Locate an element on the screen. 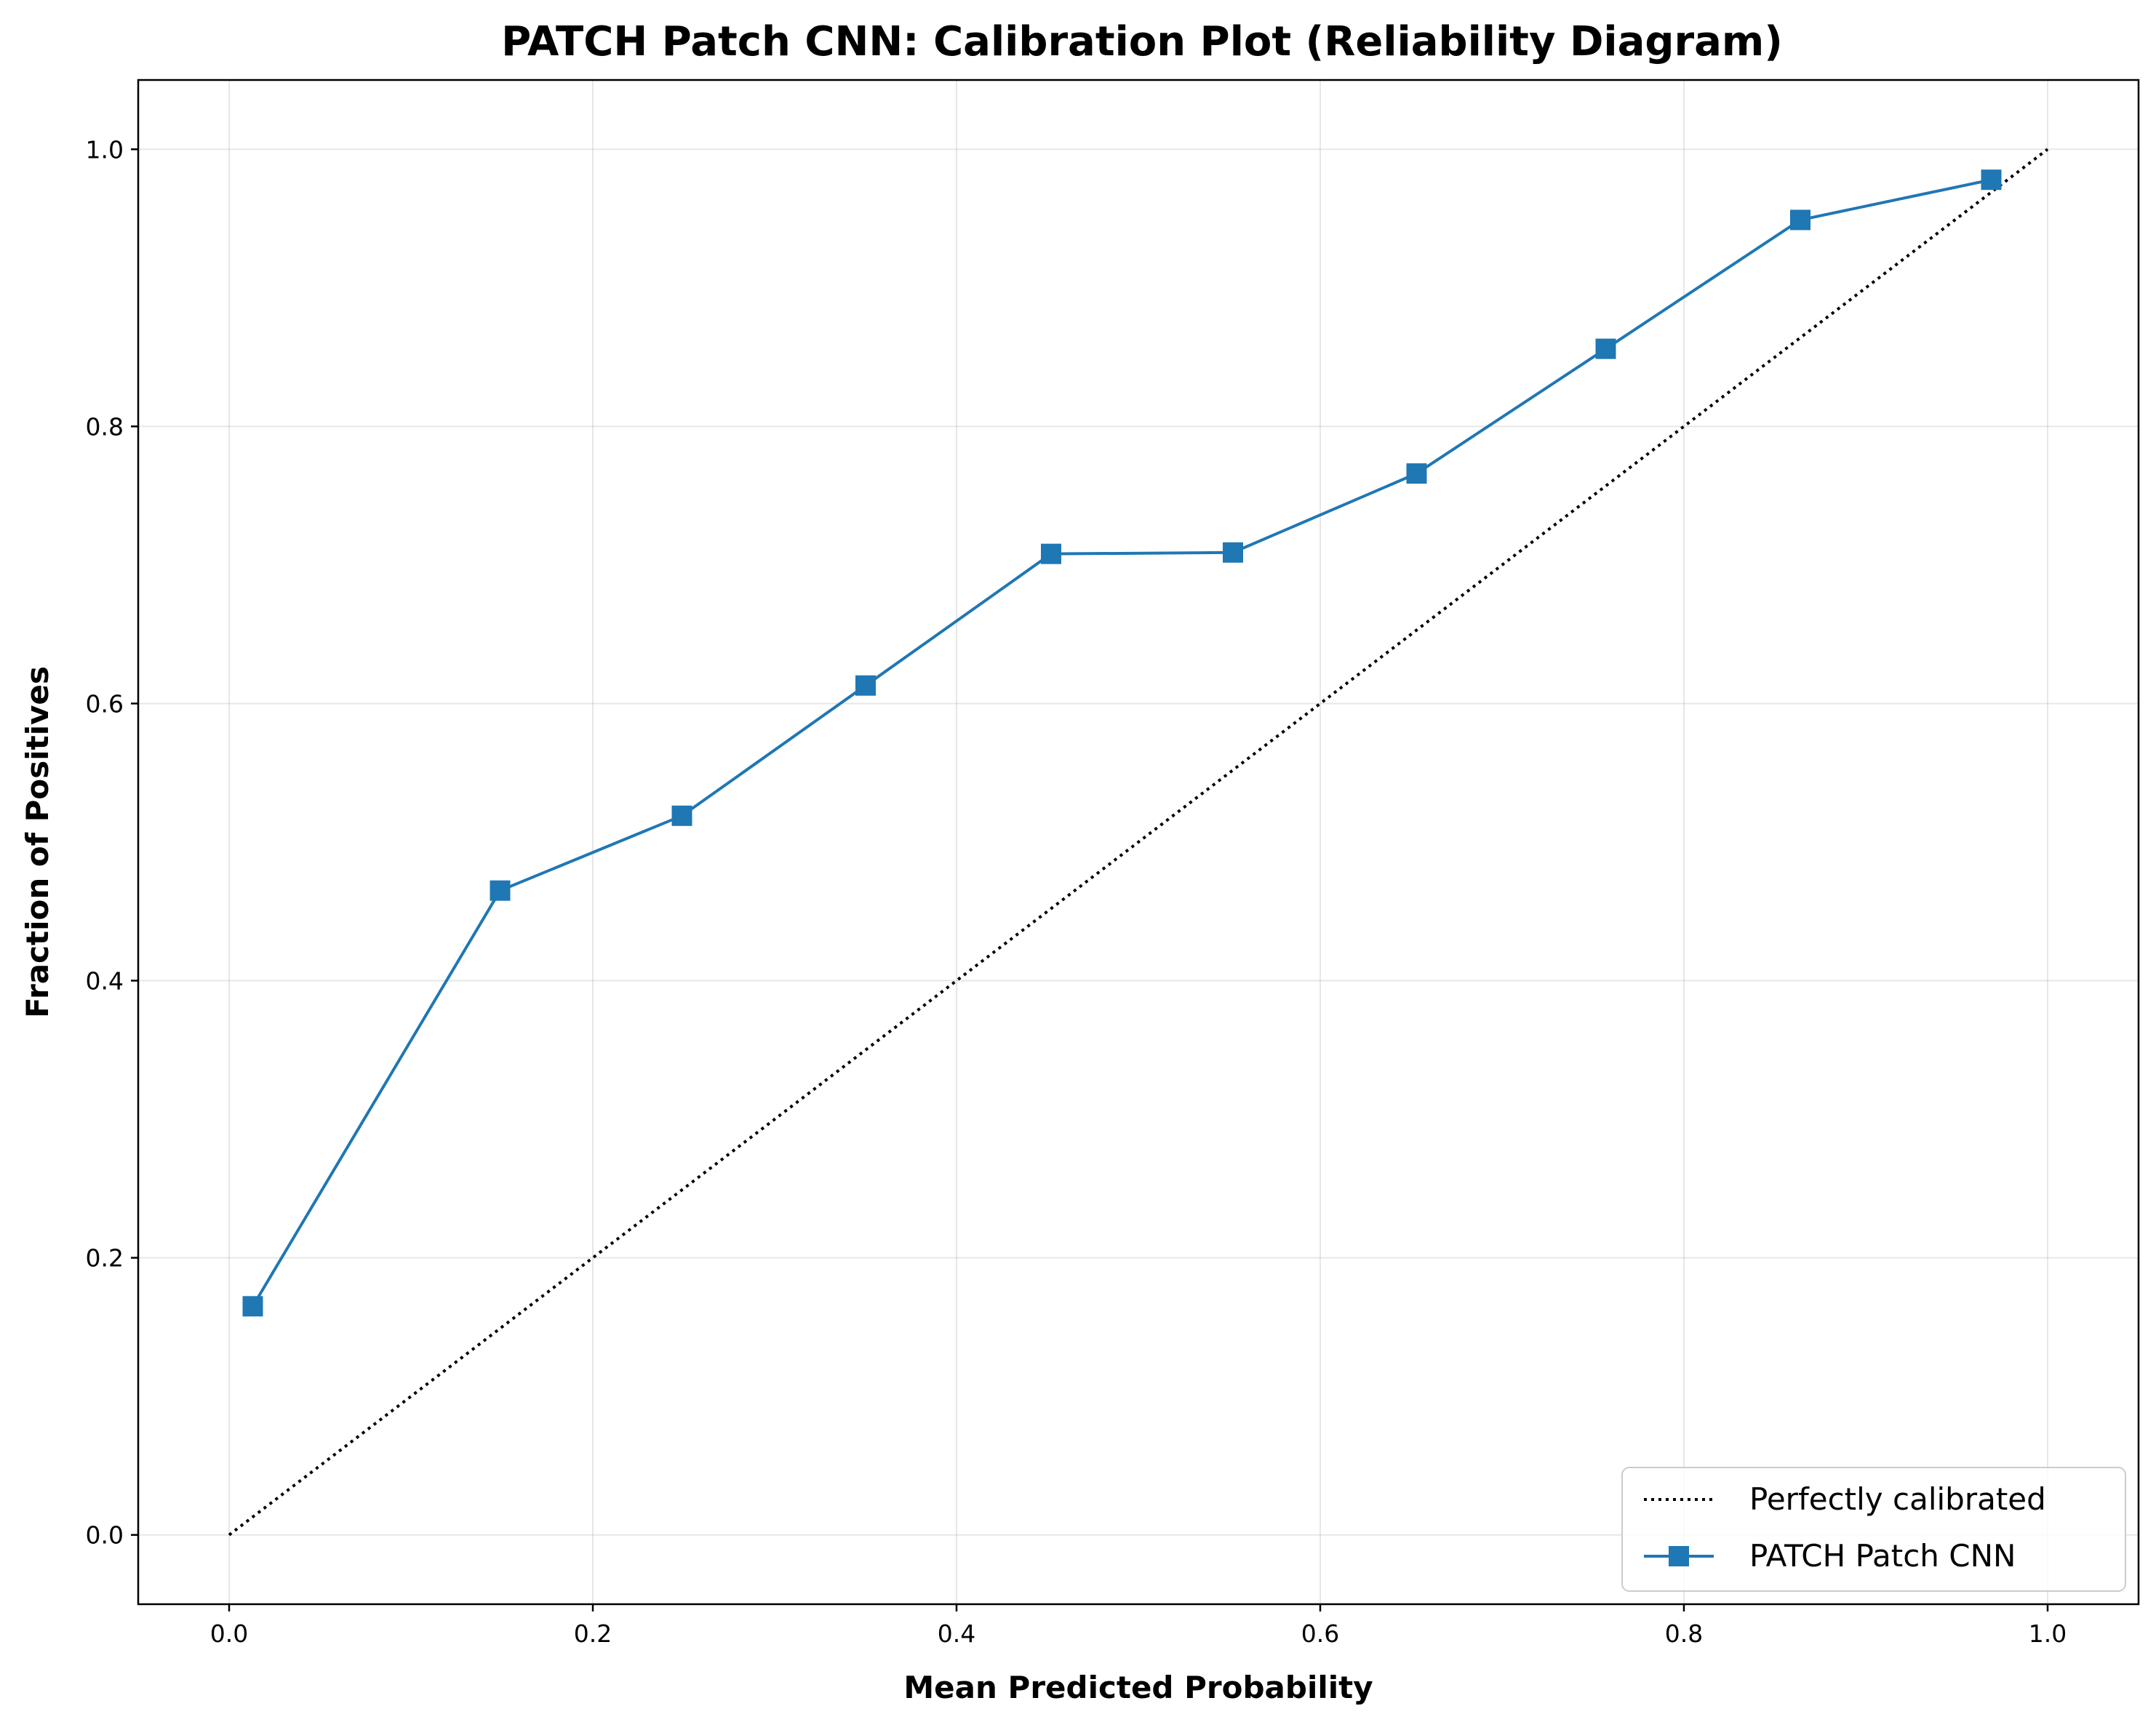  legend-label-perfect: Perfectly calibrated is located at coordinates (1897, 1499).